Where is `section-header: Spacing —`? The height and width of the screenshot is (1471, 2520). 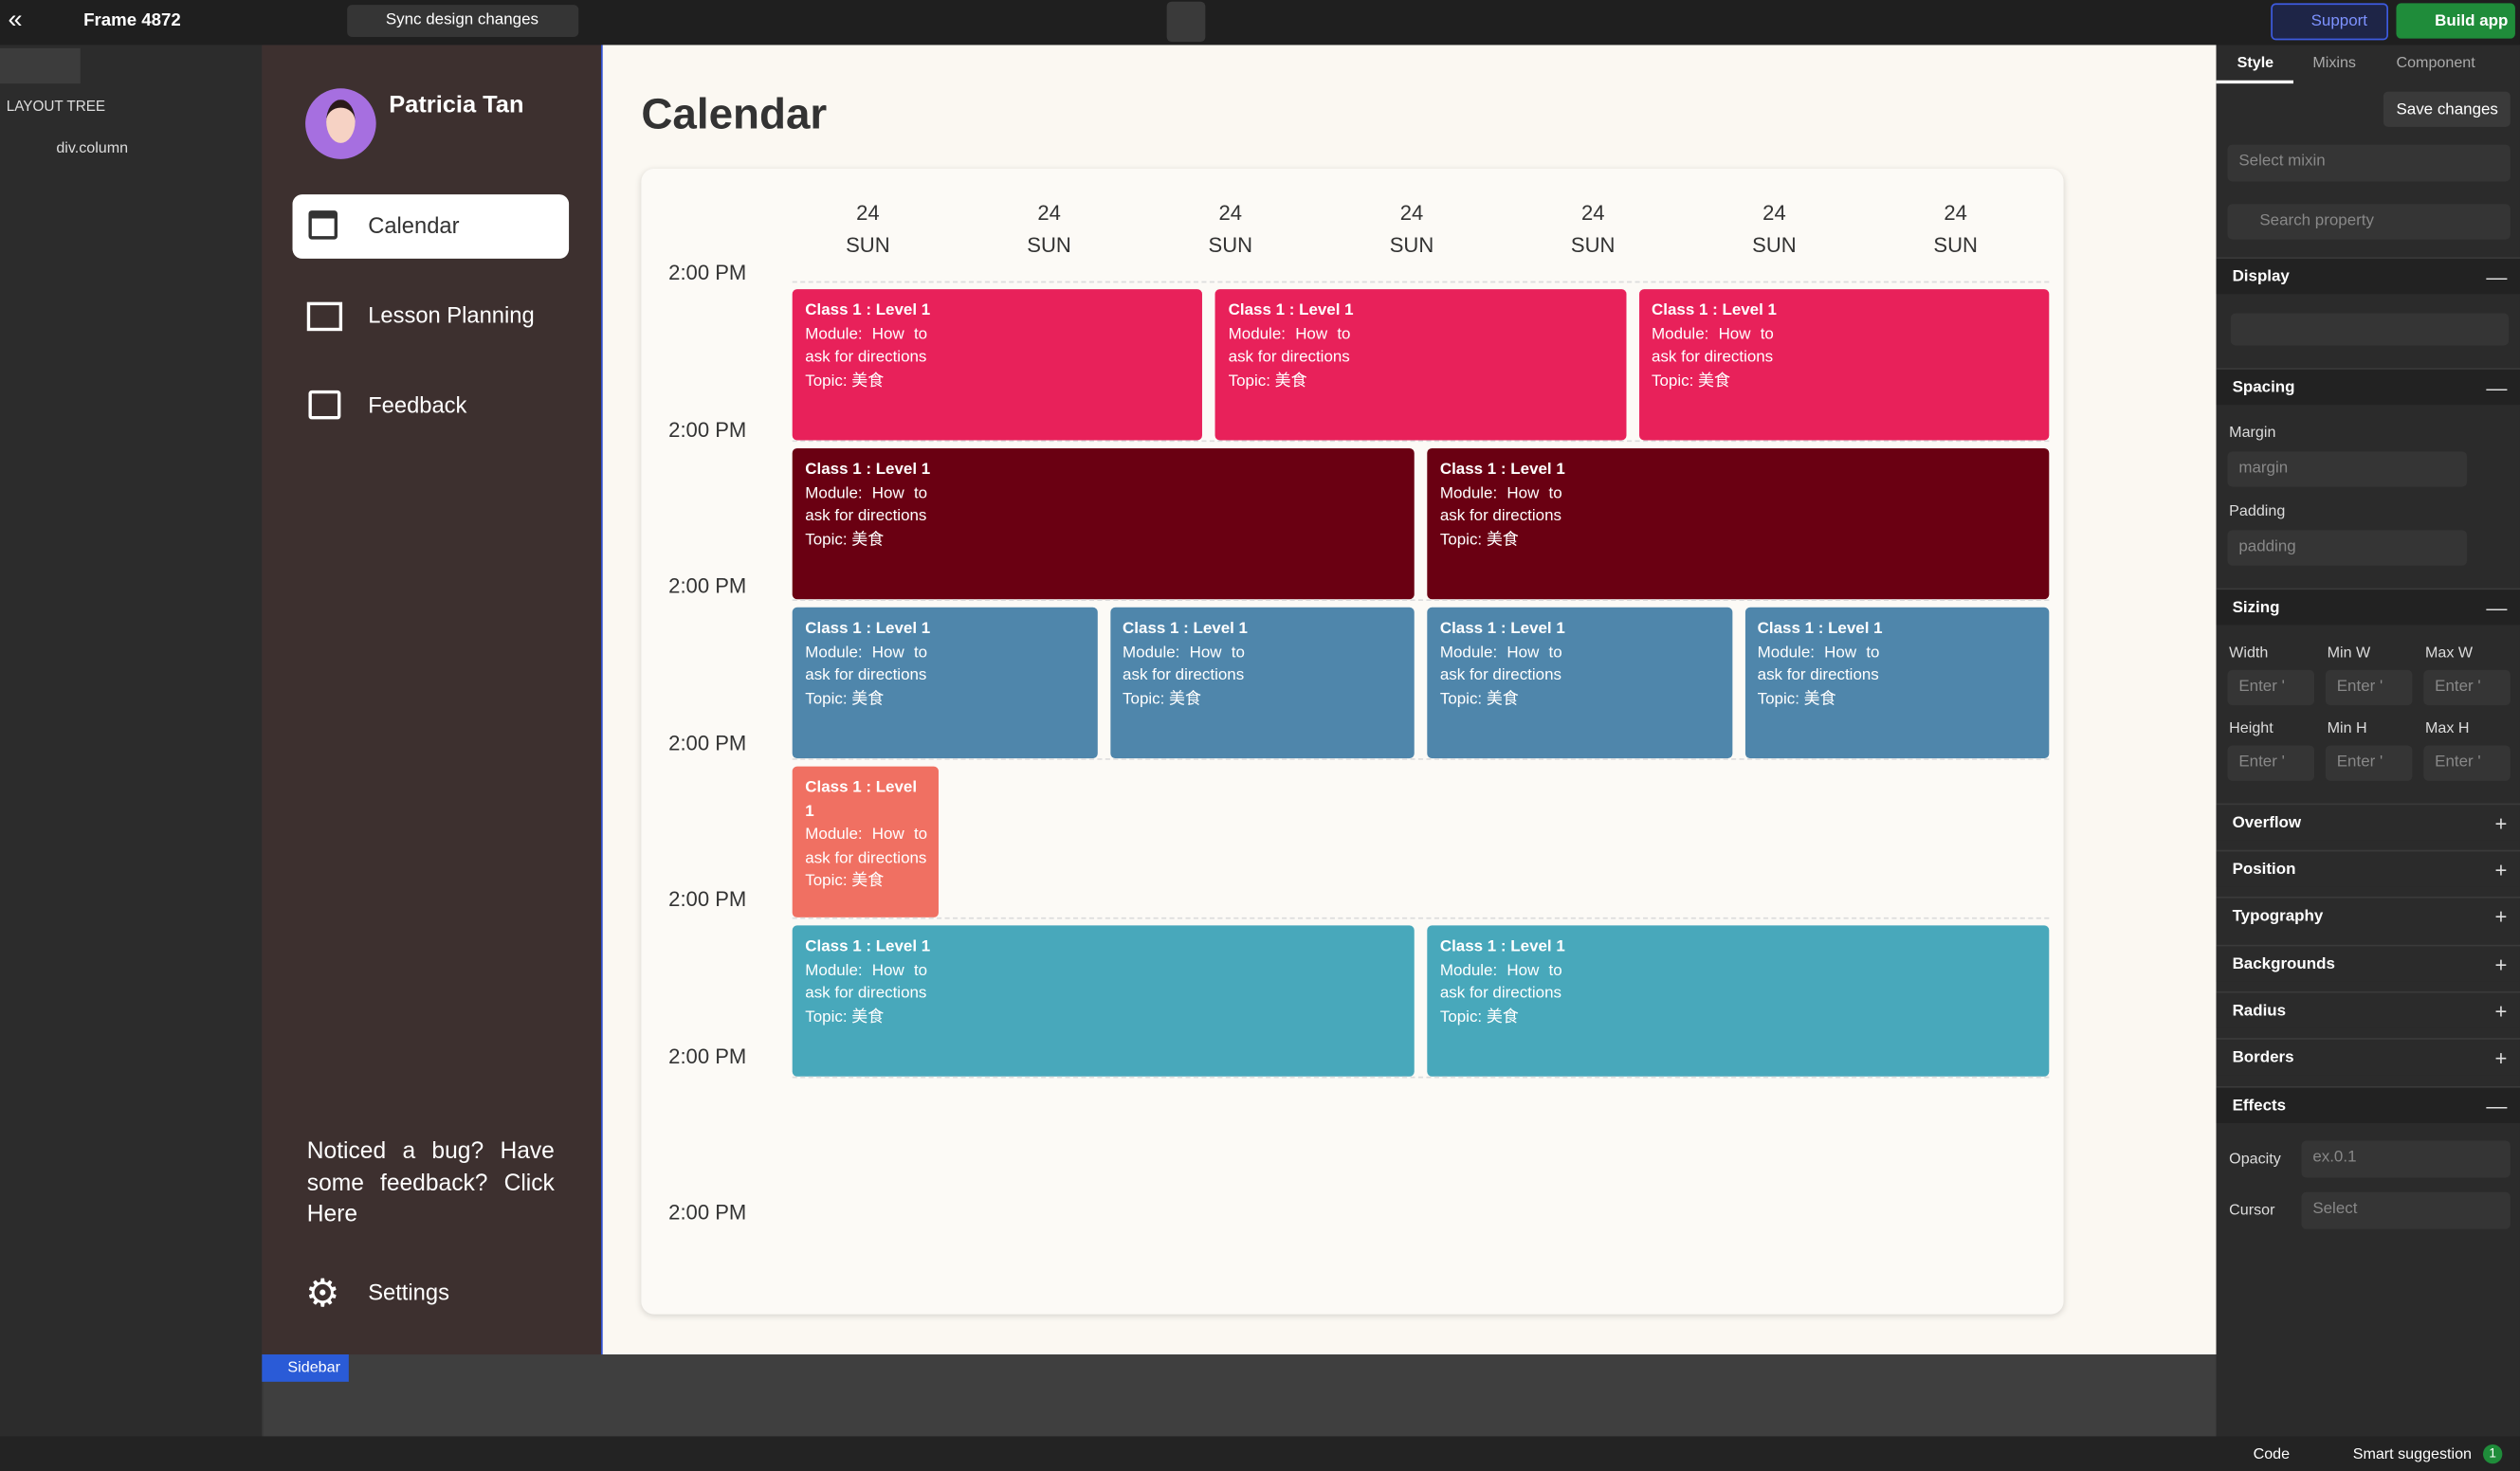 section-header: Spacing — is located at coordinates (2368, 387).